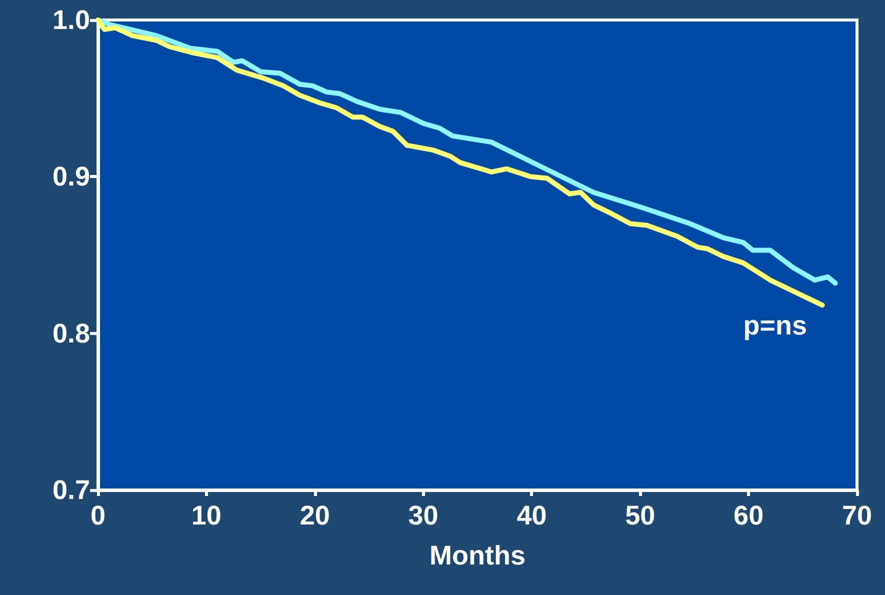 This screenshot has width=885, height=595. Describe the element at coordinates (423, 515) in the screenshot. I see `x-tick-label: 30` at that location.